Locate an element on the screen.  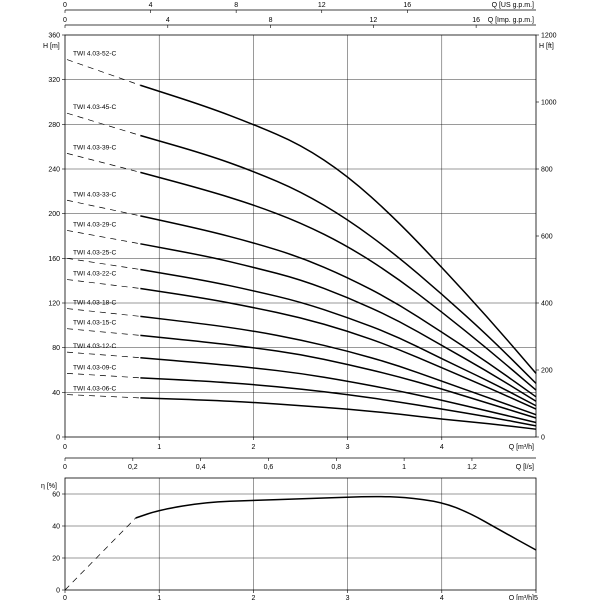
head-curve-twi-4-03-15-c is located at coordinates (338, 376).